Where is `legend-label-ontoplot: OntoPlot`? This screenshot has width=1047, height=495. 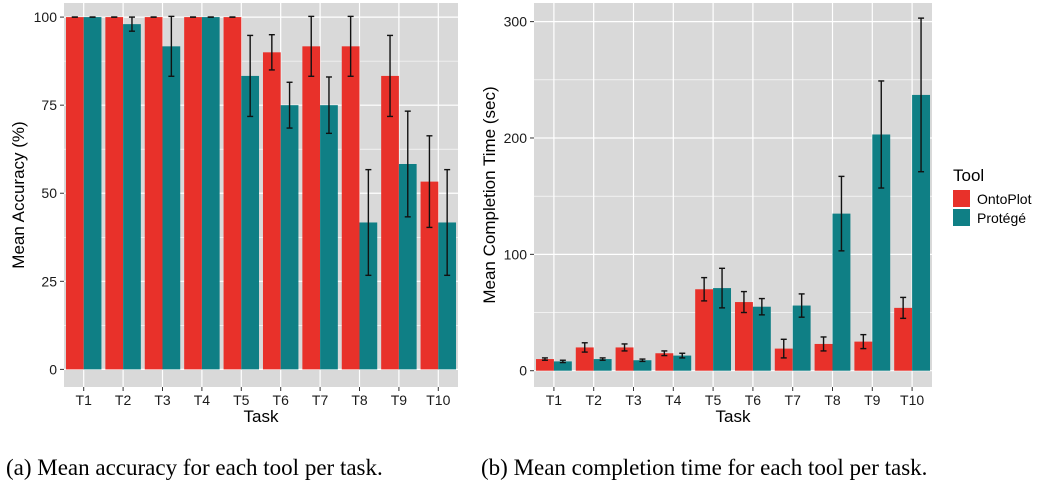
legend-label-ontoplot: OntoPlot is located at coordinates (1004, 199).